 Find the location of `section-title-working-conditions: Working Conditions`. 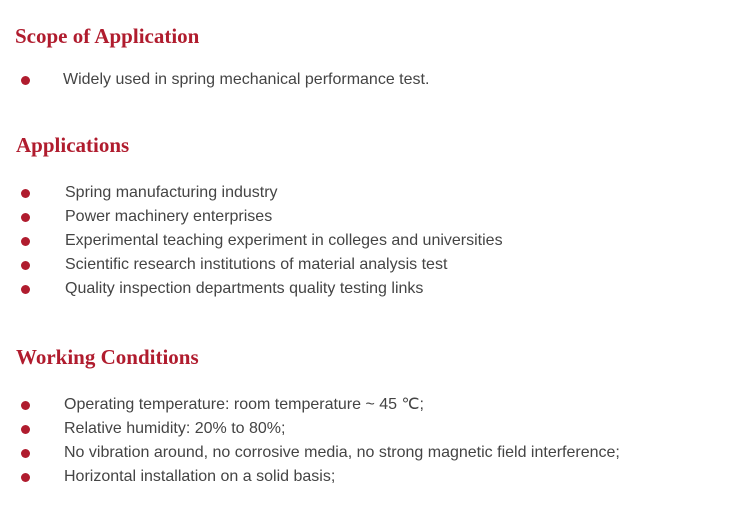

section-title-working-conditions: Working Conditions is located at coordinates (107, 357).